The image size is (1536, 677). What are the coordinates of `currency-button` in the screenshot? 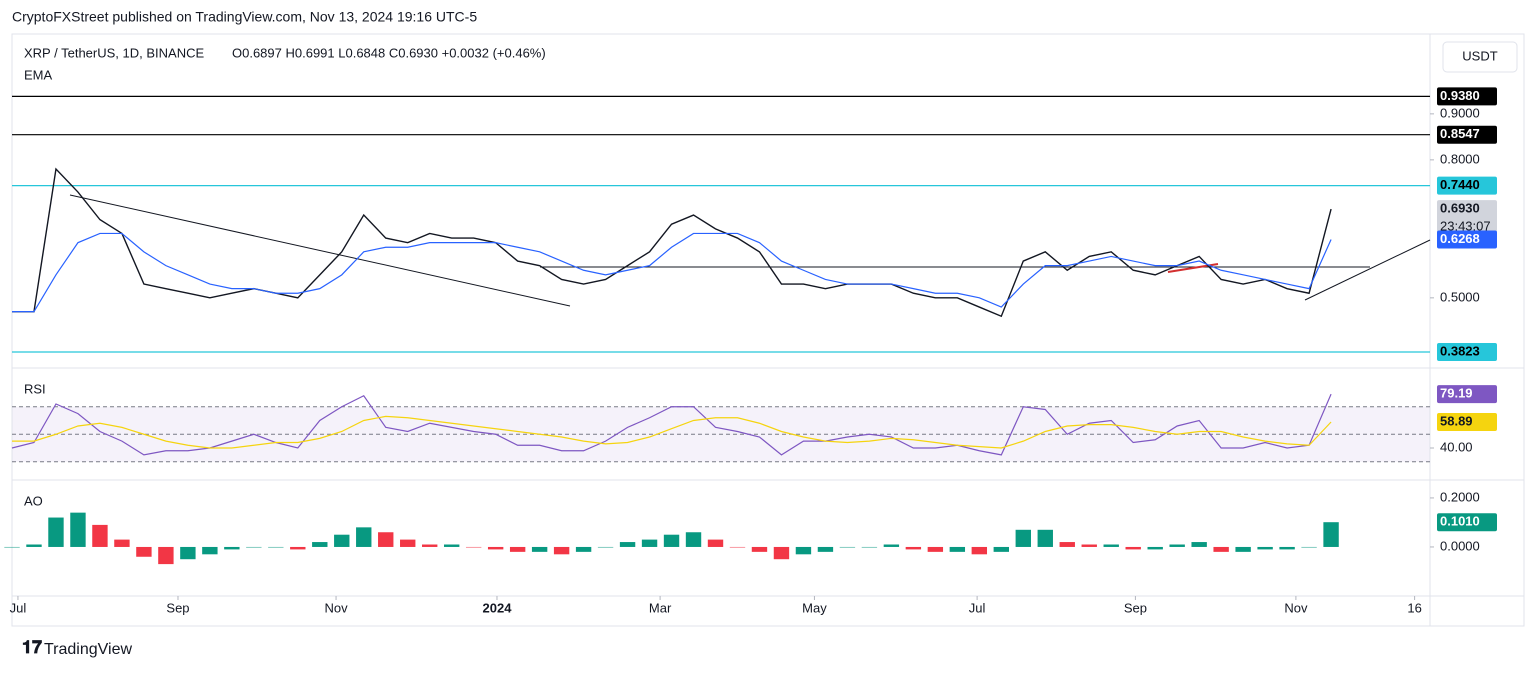 It's located at (1480, 57).